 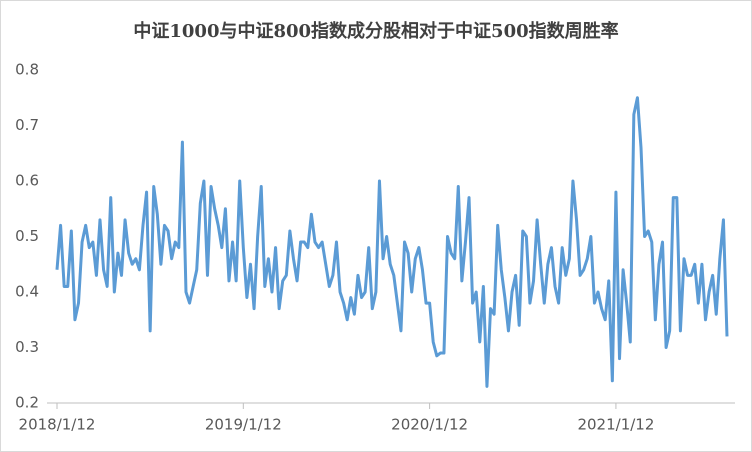 What do you see at coordinates (429, 425) in the screenshot?
I see `x-tick-label: 2020/1/12` at bounding box center [429, 425].